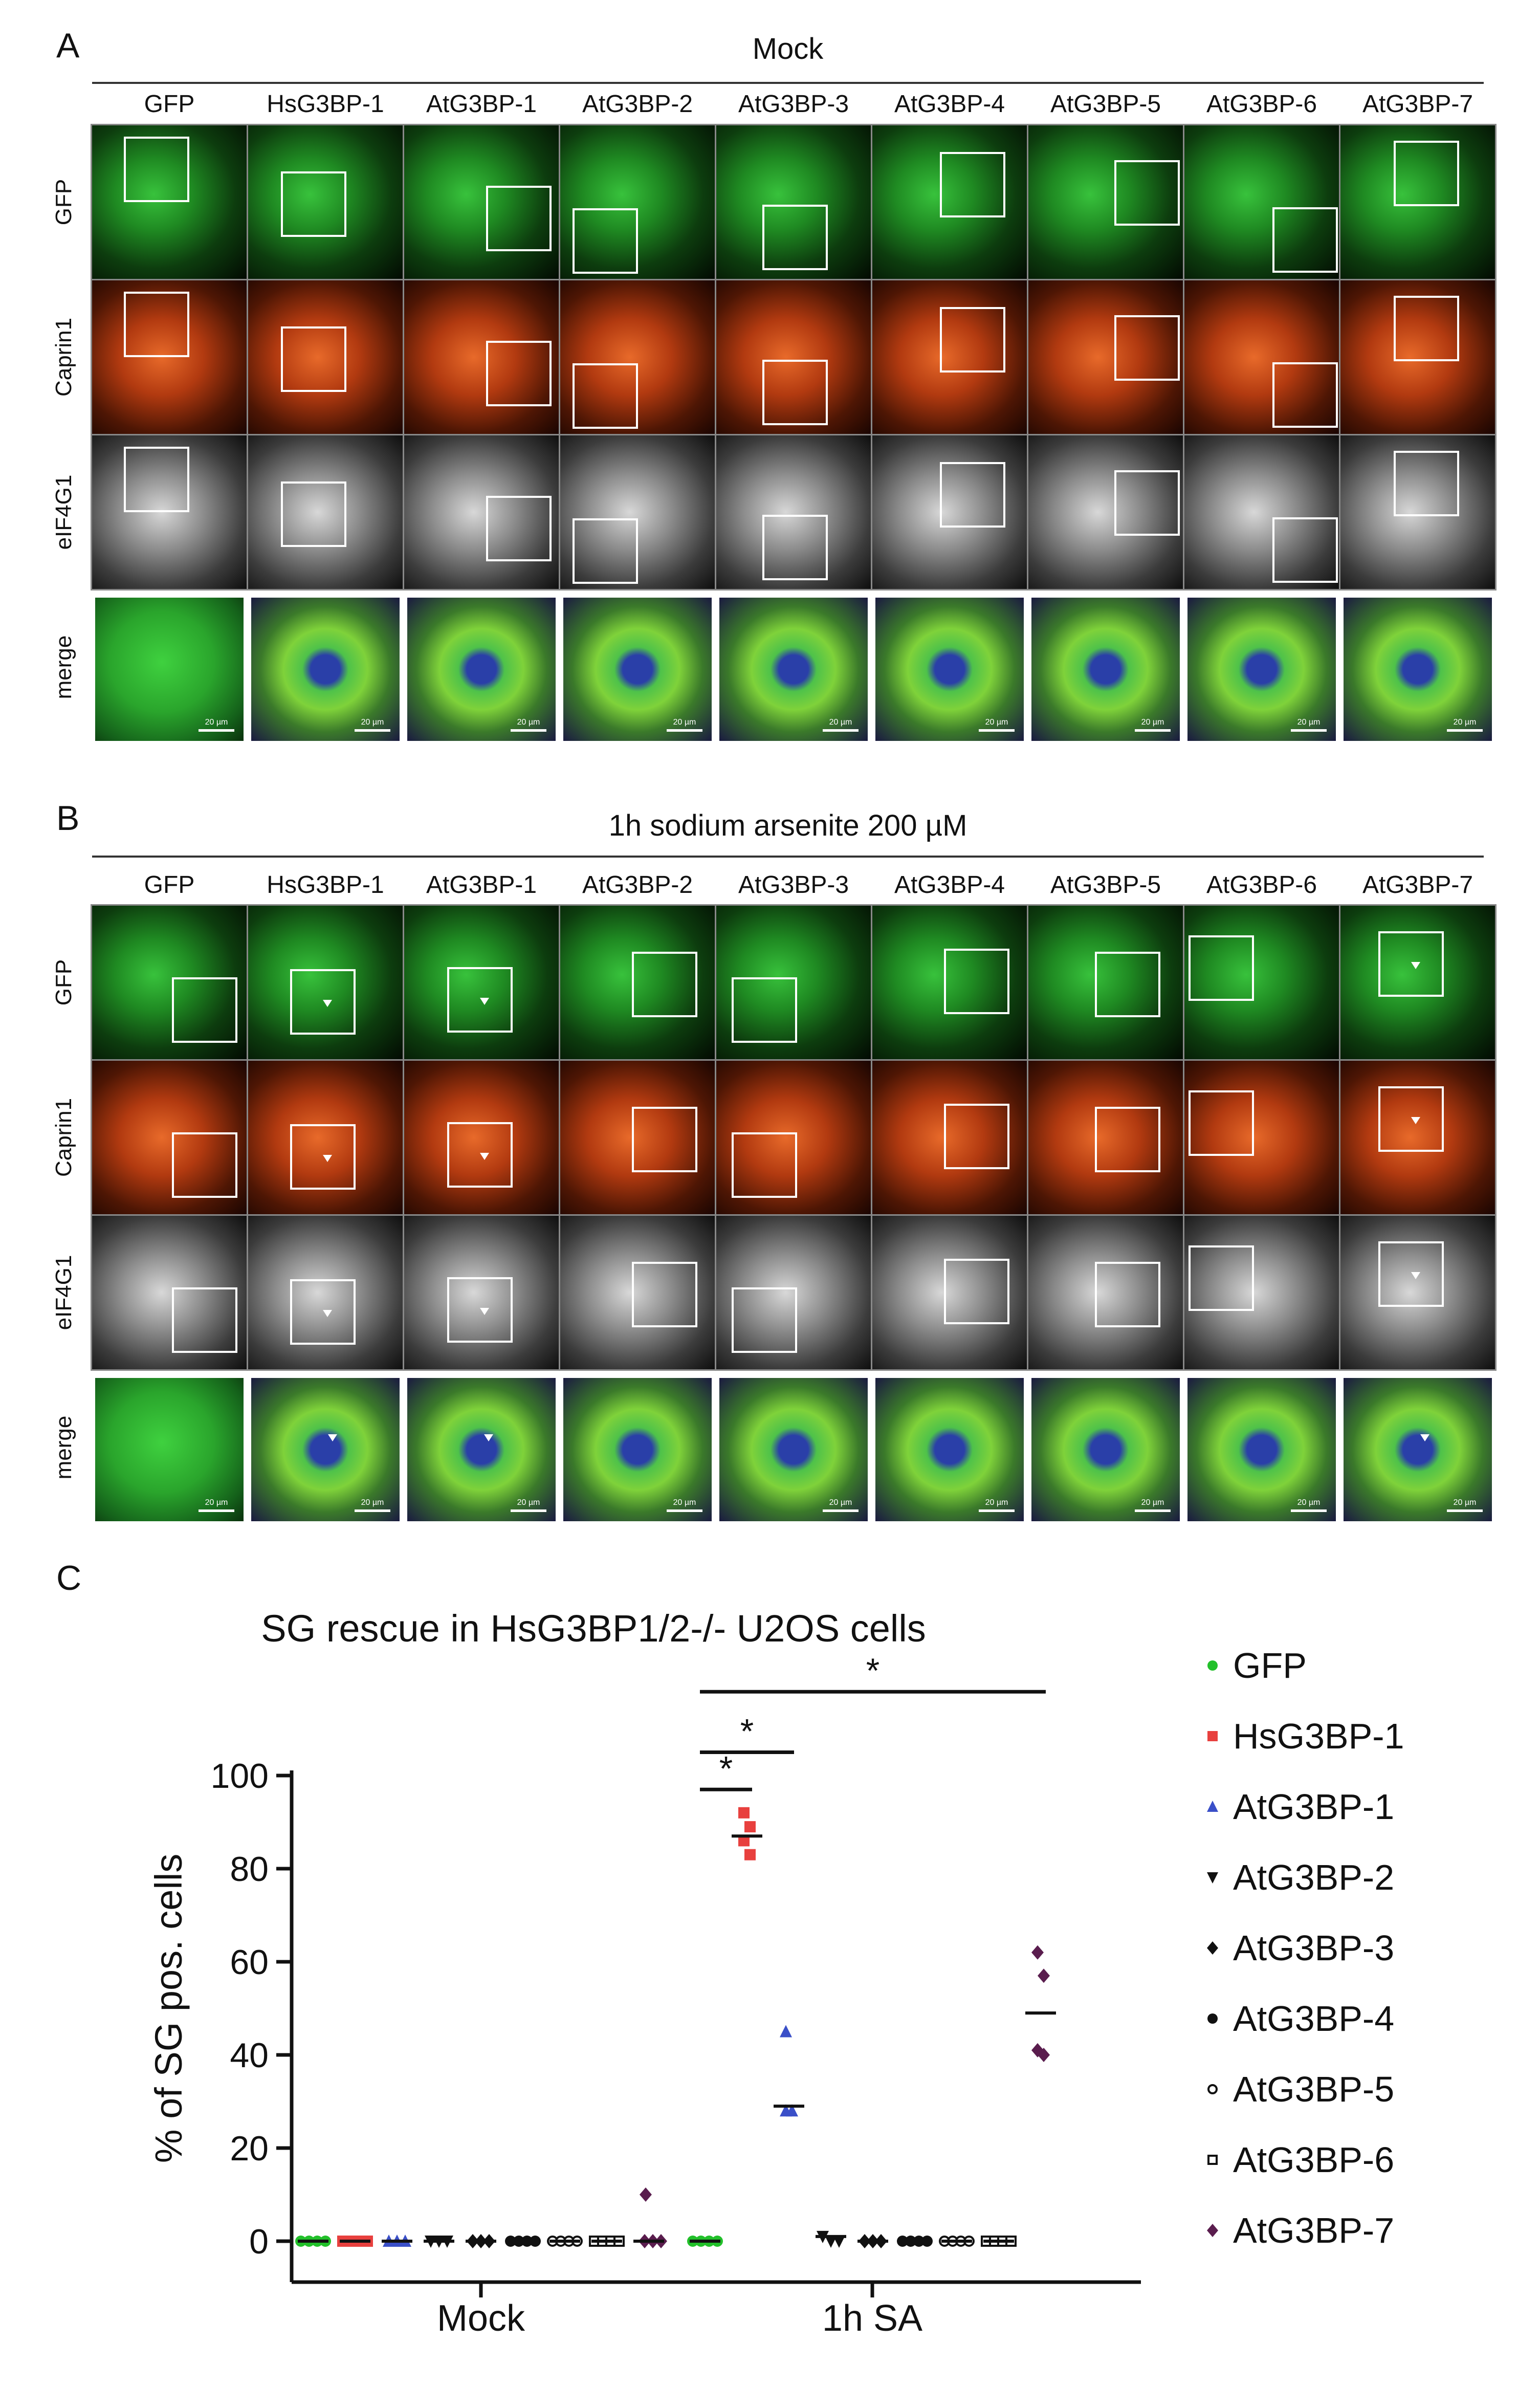  What do you see at coordinates (1314, 1948) in the screenshot?
I see `legend-label: AtG3BP-3` at bounding box center [1314, 1948].